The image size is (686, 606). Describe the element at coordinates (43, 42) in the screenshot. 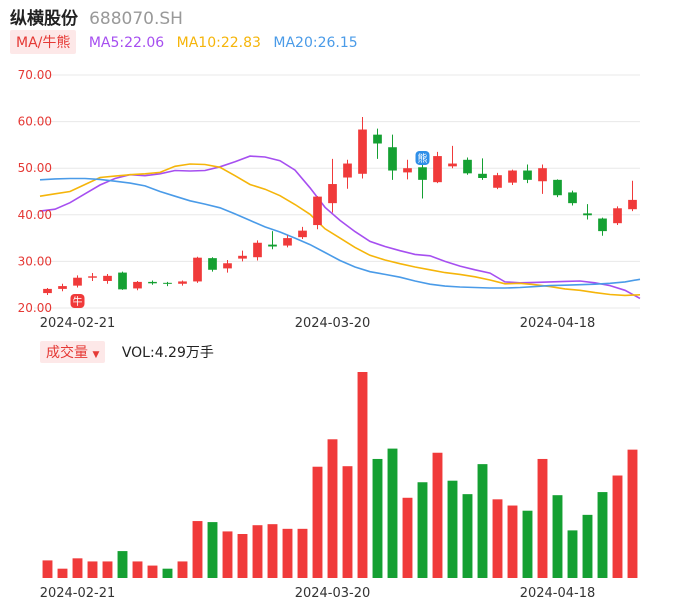

I see `ma-indicator-toggle: MA/牛熊` at that location.